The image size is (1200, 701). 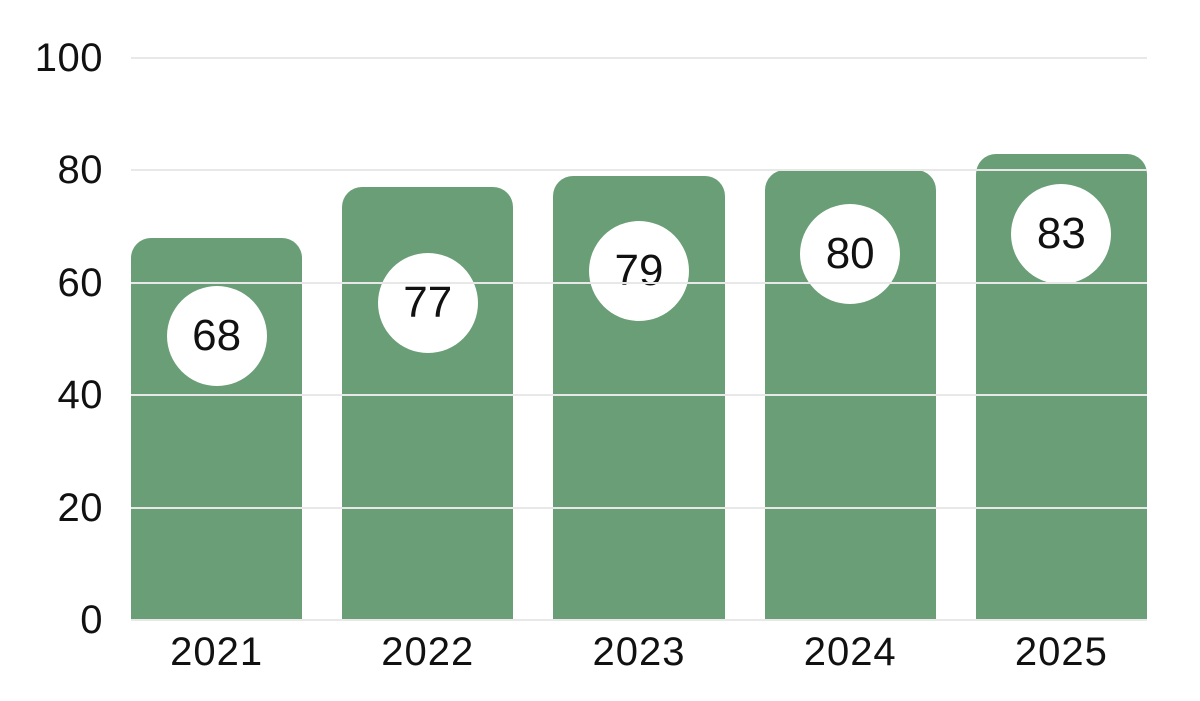 I want to click on bar-value-circle: 79, so click(x=638, y=271).